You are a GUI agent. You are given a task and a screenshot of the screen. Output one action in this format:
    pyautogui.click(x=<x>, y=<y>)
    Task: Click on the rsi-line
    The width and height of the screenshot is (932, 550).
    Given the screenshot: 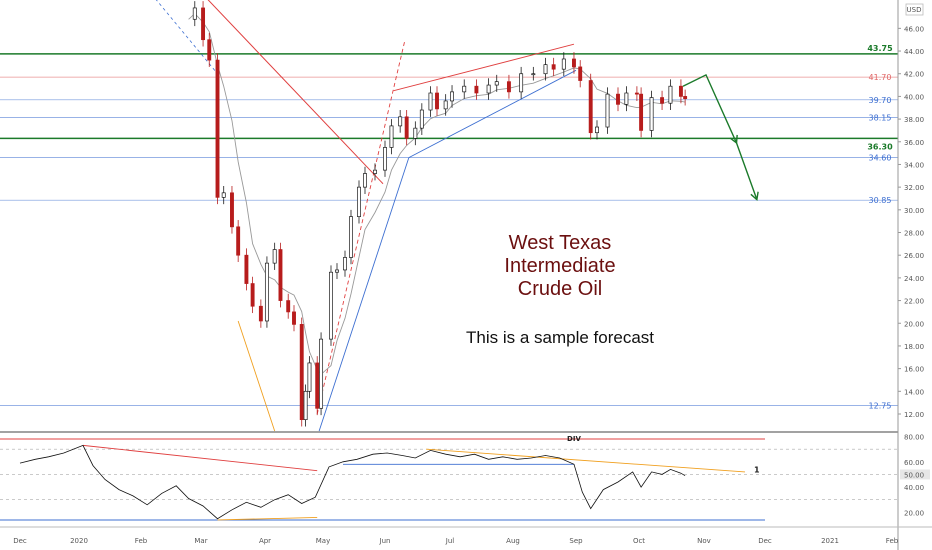 What is the action you would take?
    pyautogui.click(x=352, y=482)
    